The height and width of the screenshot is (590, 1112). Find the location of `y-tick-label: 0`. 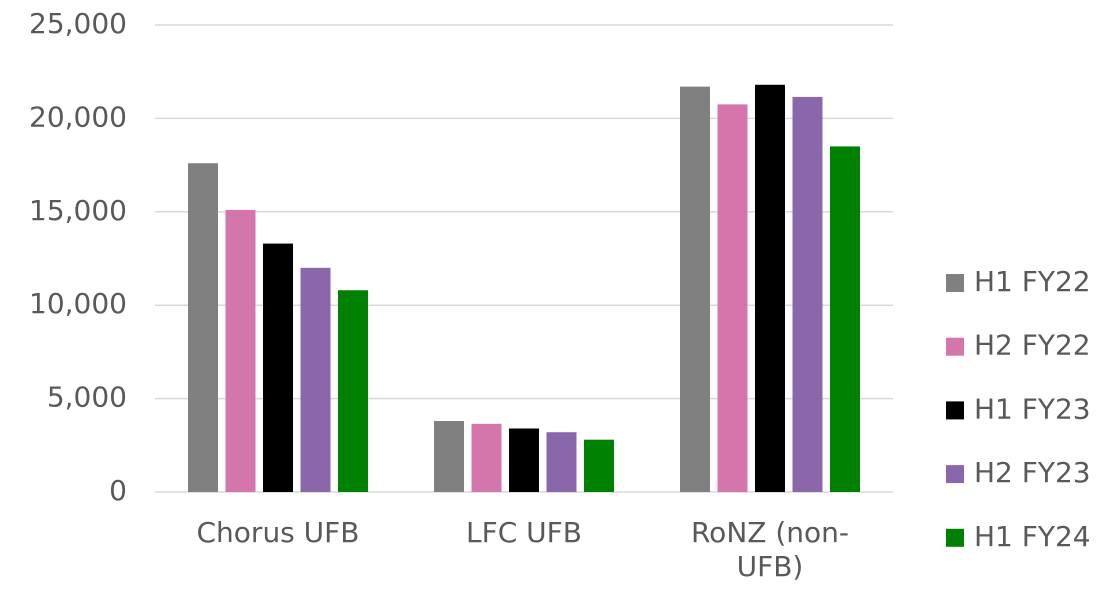

y-tick-label: 0 is located at coordinates (118, 490).